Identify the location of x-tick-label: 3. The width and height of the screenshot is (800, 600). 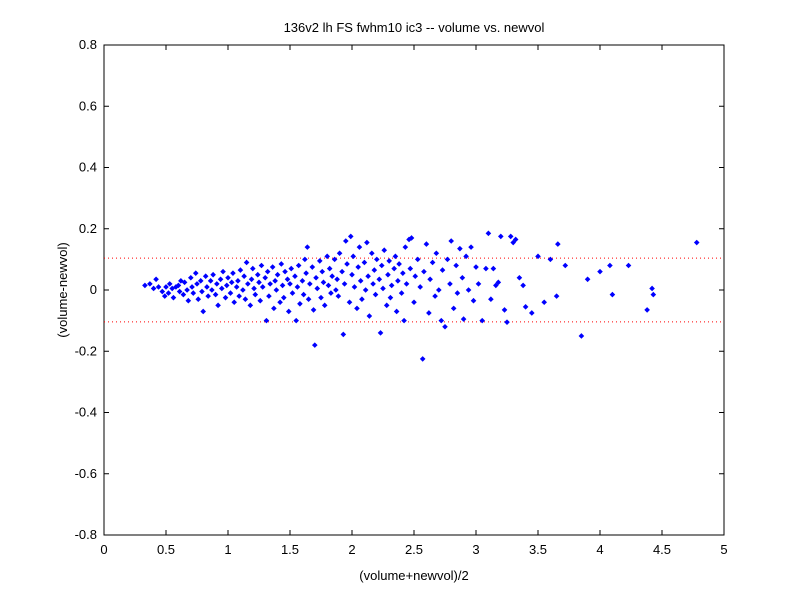
(475, 549).